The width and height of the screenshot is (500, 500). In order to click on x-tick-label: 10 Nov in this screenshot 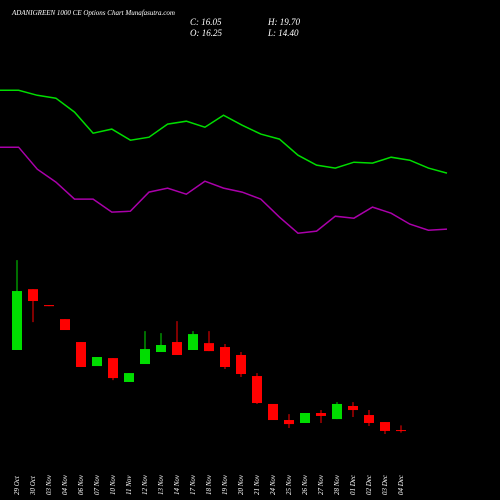, I will do `click(113, 484)`.